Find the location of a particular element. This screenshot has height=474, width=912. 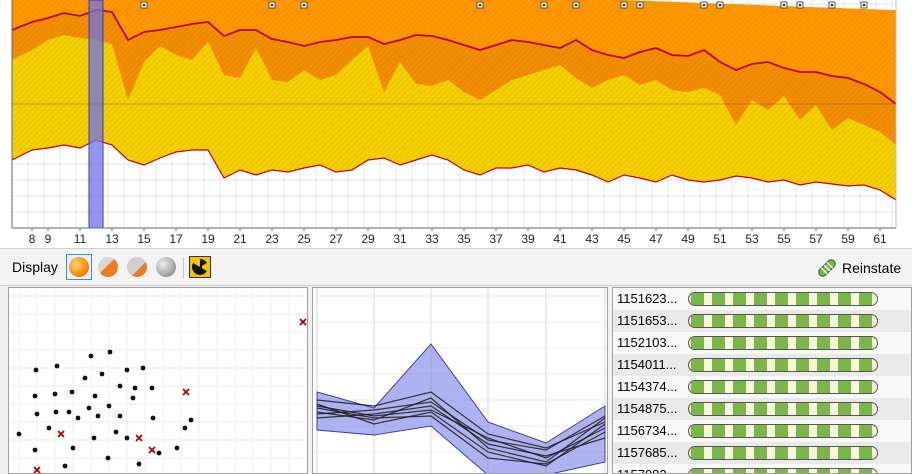

scatter-plot-panel is located at coordinates (158, 380).